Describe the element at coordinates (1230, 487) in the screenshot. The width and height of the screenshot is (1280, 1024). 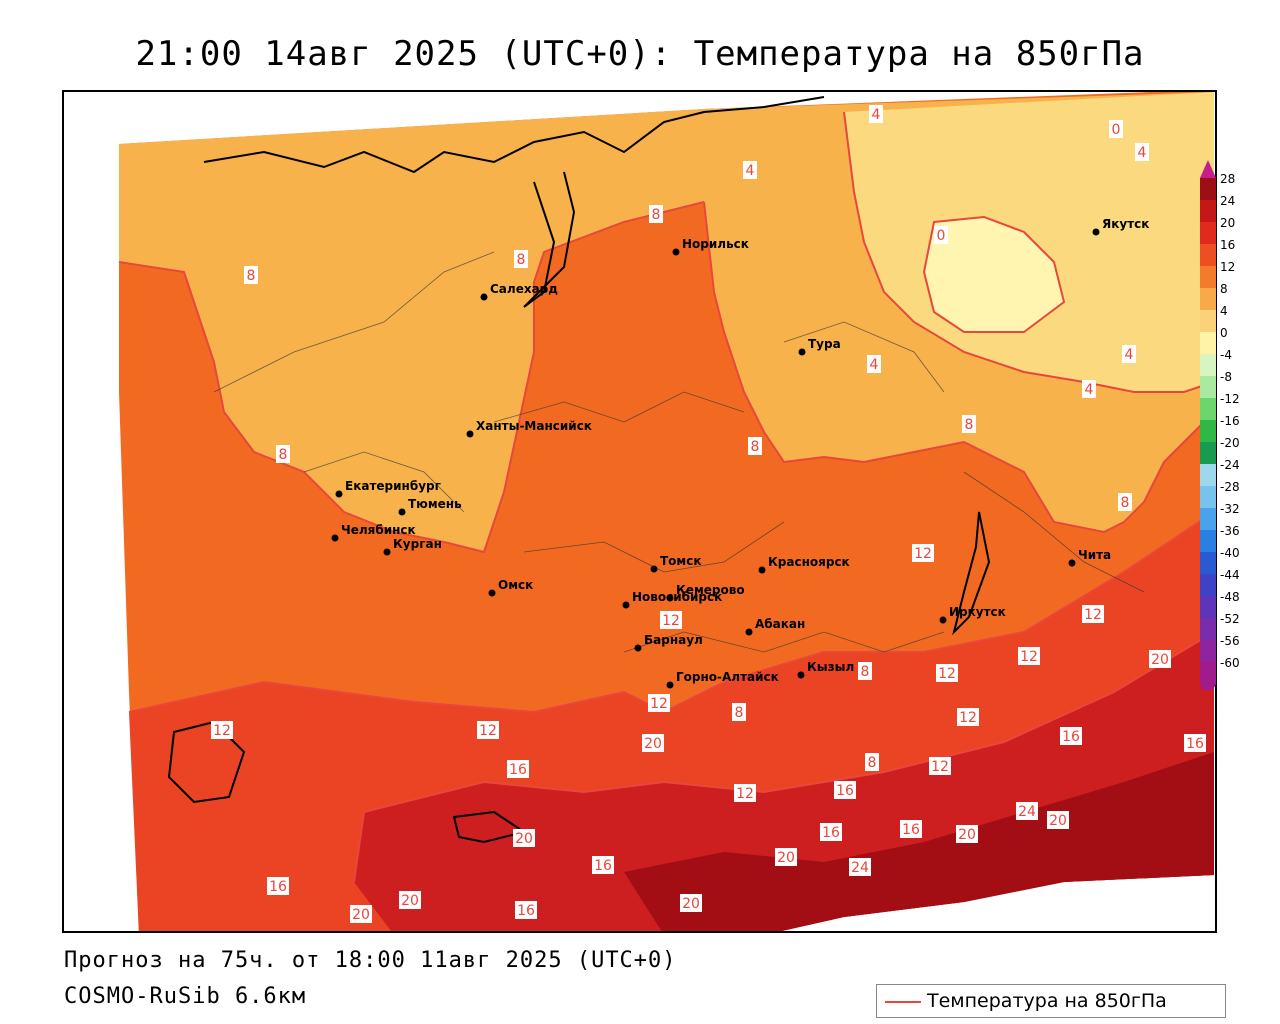
I see `scale-label: -28` at that location.